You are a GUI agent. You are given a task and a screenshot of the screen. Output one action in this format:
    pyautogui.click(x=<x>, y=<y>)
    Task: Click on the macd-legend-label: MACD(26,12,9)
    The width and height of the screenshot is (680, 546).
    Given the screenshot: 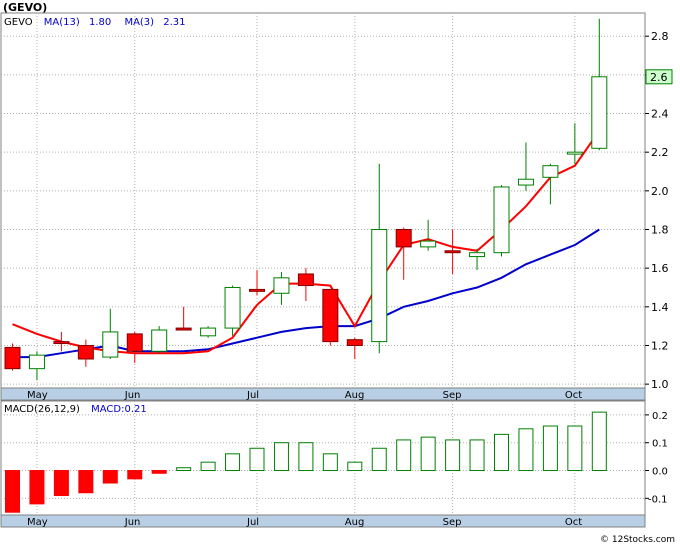 What is the action you would take?
    pyautogui.click(x=42, y=409)
    